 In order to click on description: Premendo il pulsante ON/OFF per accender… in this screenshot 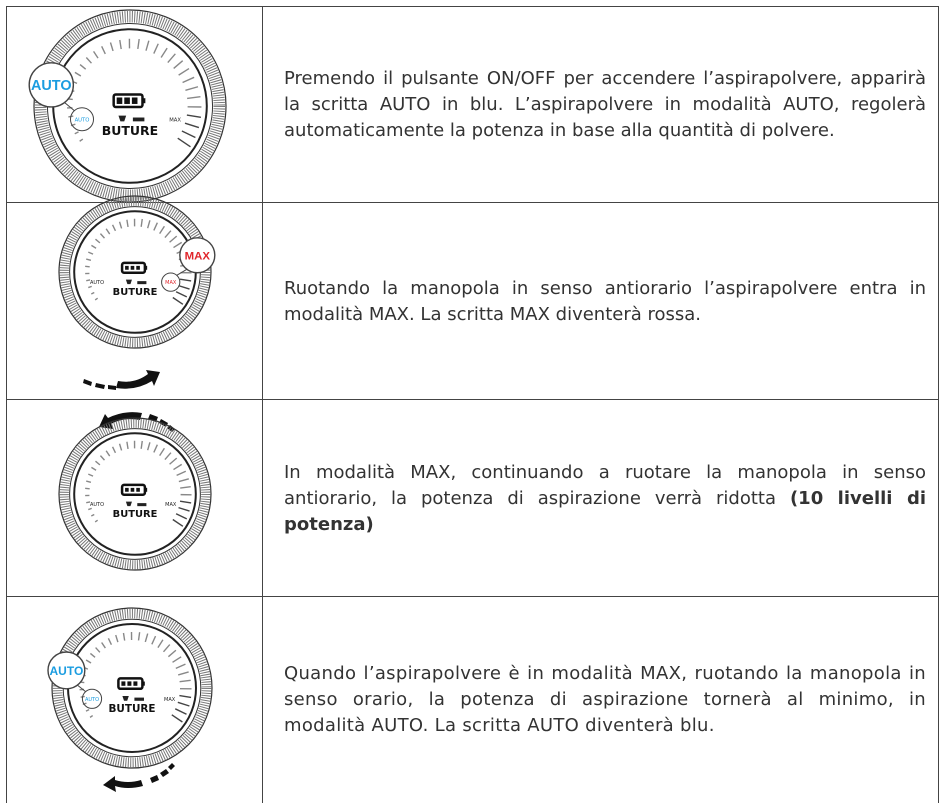, I will do `click(605, 104)`.